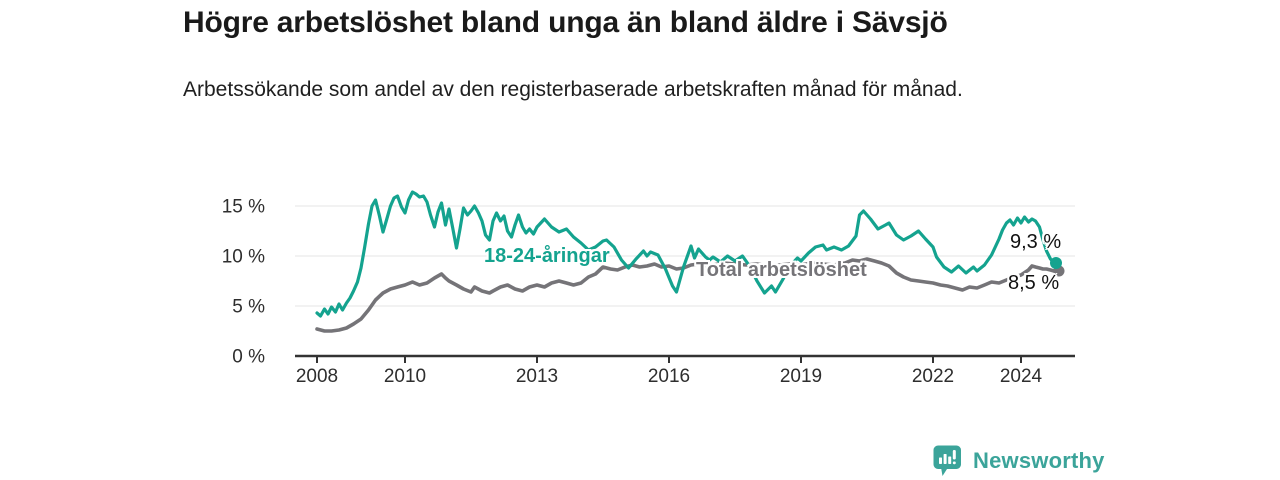  Describe the element at coordinates (248, 307) in the screenshot. I see `y-tick-label: 5 %` at that location.